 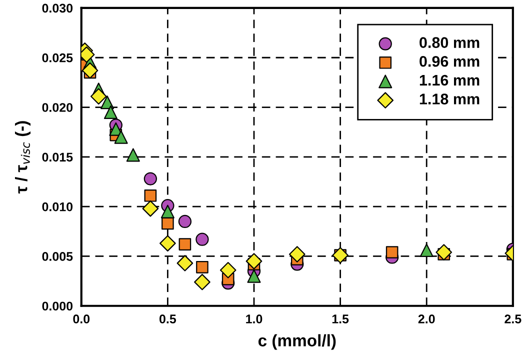 What do you see at coordinates (57, 207) in the screenshot?
I see `y-tick-label: 0.010` at bounding box center [57, 207].